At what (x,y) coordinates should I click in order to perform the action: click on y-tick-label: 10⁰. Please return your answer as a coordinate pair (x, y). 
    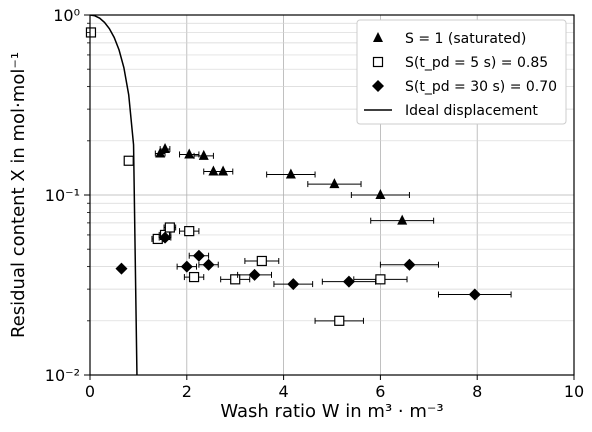
    Looking at the image, I should click on (66, 15).